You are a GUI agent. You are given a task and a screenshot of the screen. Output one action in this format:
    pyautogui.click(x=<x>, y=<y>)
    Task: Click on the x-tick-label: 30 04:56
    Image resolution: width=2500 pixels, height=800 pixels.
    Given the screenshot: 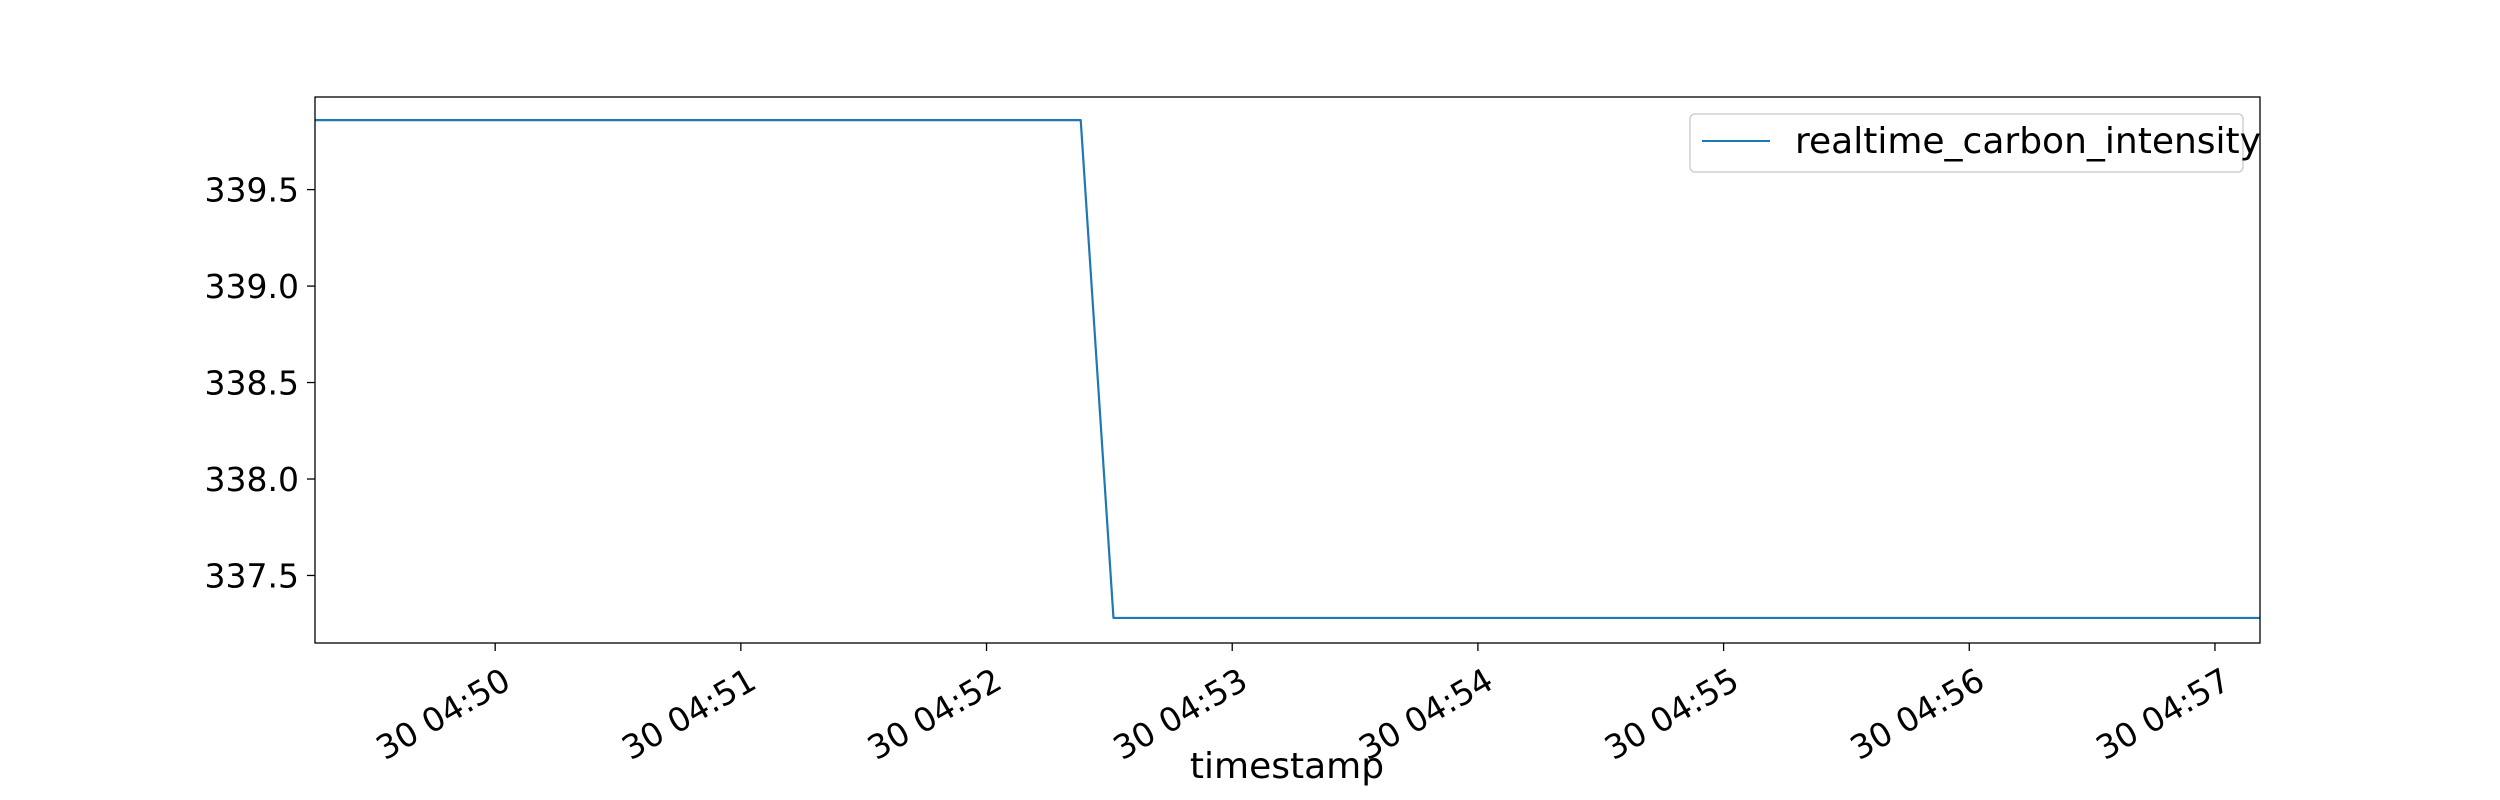 What is the action you would take?
    pyautogui.click(x=1917, y=714)
    